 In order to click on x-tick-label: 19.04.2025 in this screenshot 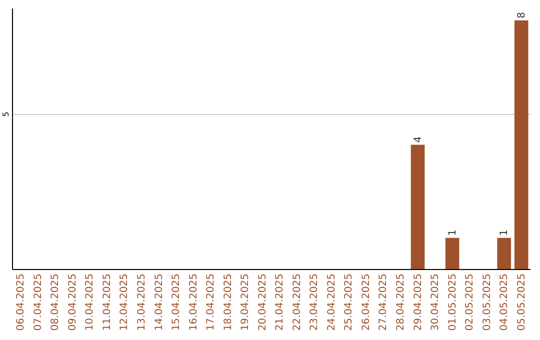, I will do `click(246, 302)`.